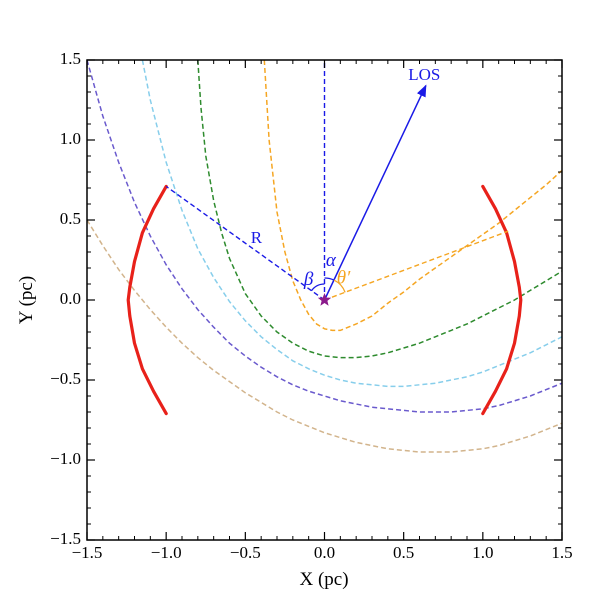 The width and height of the screenshot is (600, 600). What do you see at coordinates (424, 74) in the screenshot?
I see `annotation-0: LOS` at bounding box center [424, 74].